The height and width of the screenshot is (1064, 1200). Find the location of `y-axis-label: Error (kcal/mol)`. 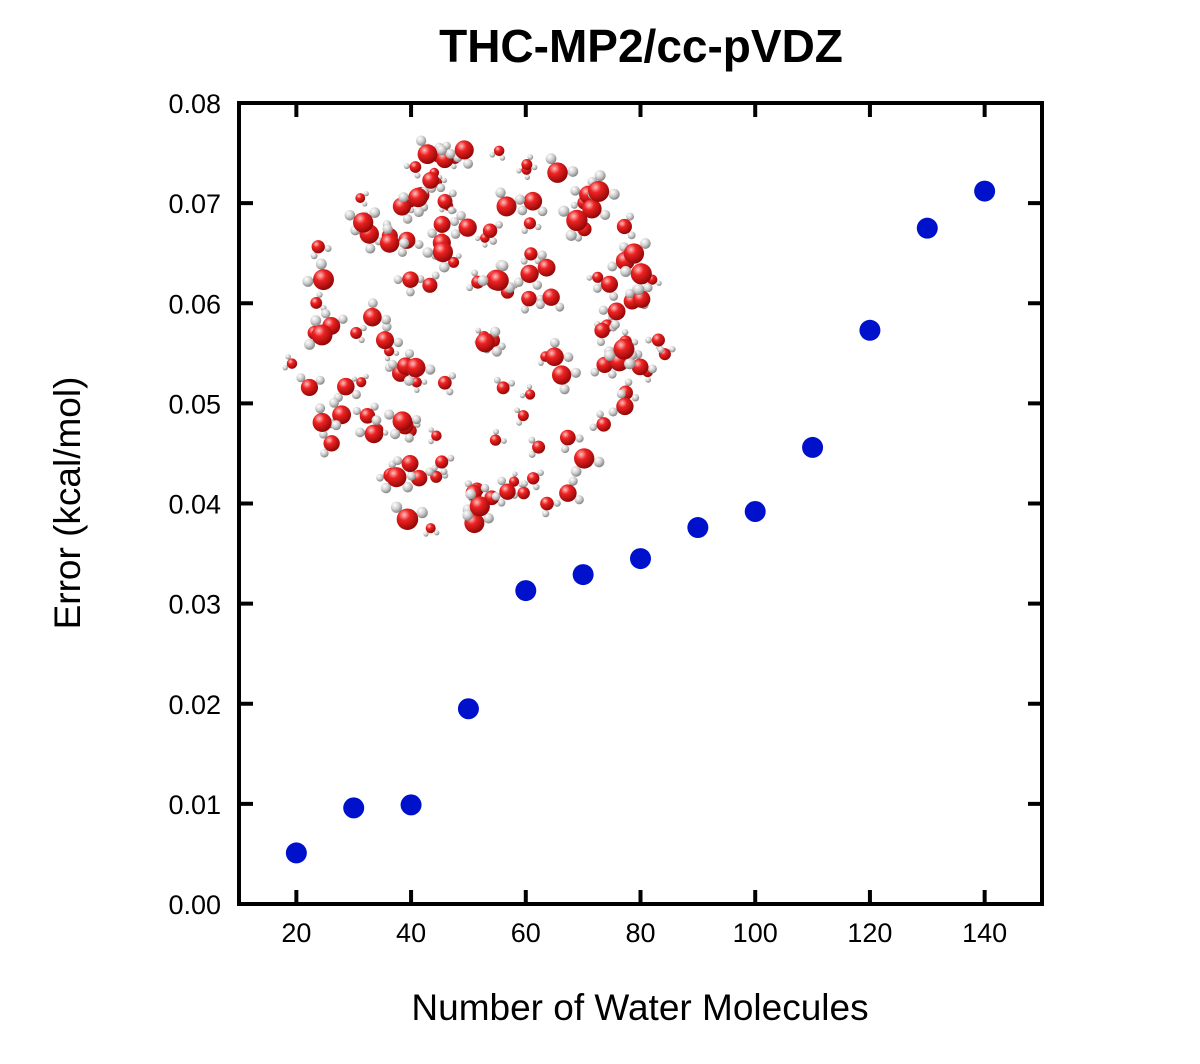

y-axis-label: Error (kcal/mol) is located at coordinates (67, 503).